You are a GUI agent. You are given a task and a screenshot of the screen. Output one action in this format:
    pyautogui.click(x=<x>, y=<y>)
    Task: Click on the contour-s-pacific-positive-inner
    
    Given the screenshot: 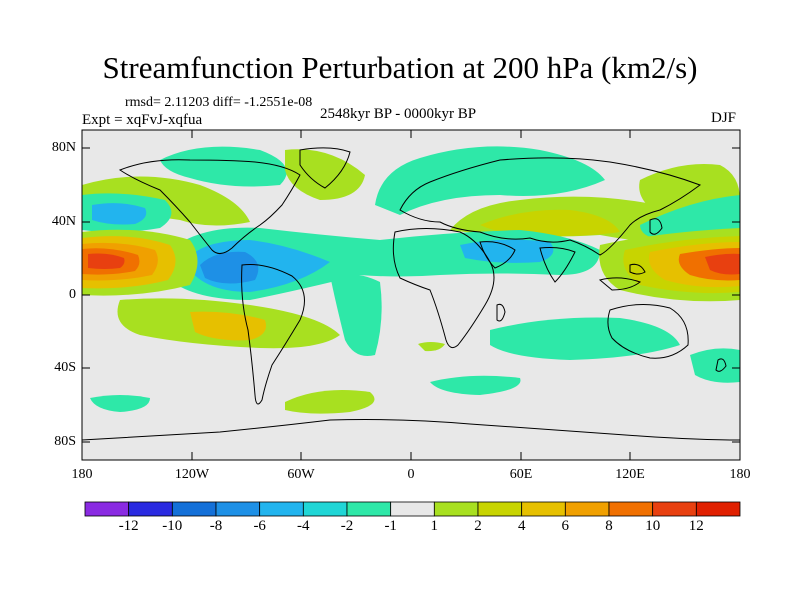 What is the action you would take?
    pyautogui.click(x=228, y=326)
    